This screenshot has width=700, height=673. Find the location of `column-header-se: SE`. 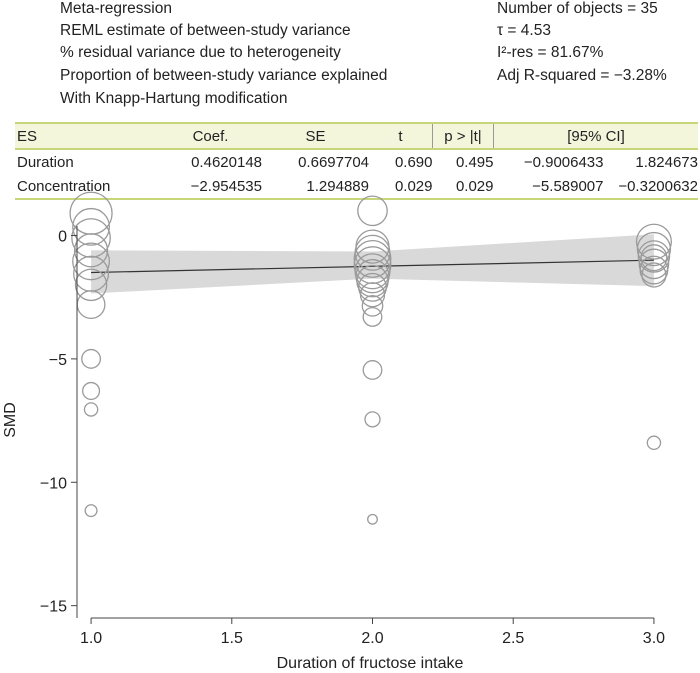

column-header-se: SE is located at coordinates (315, 136).